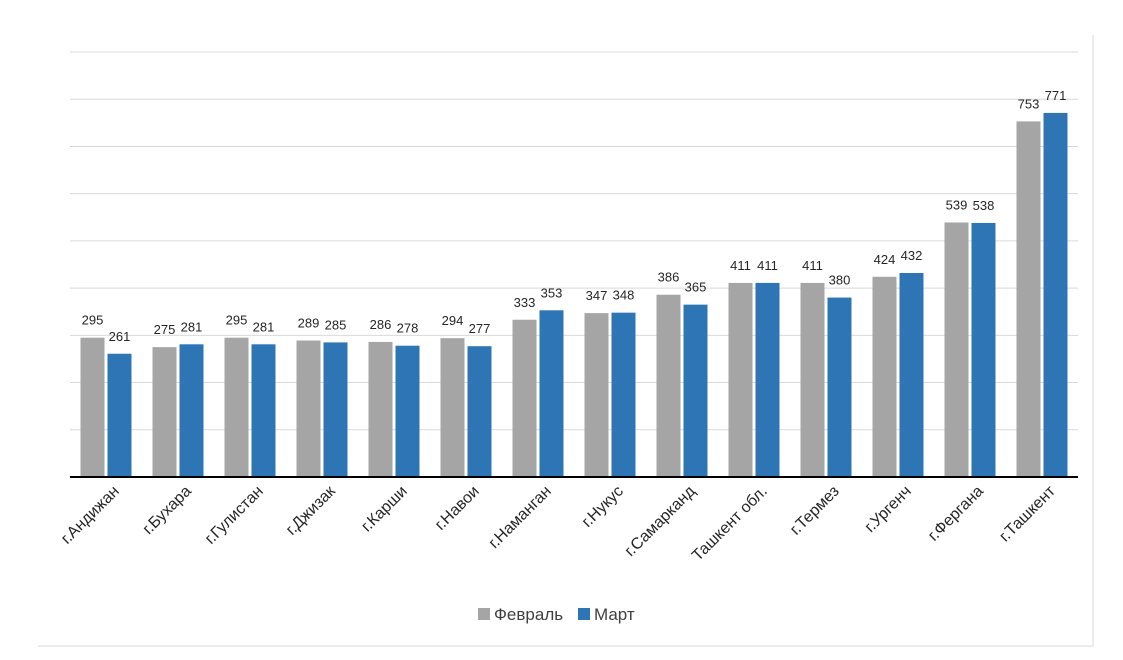  I want to click on data-label: 347, so click(597, 295).